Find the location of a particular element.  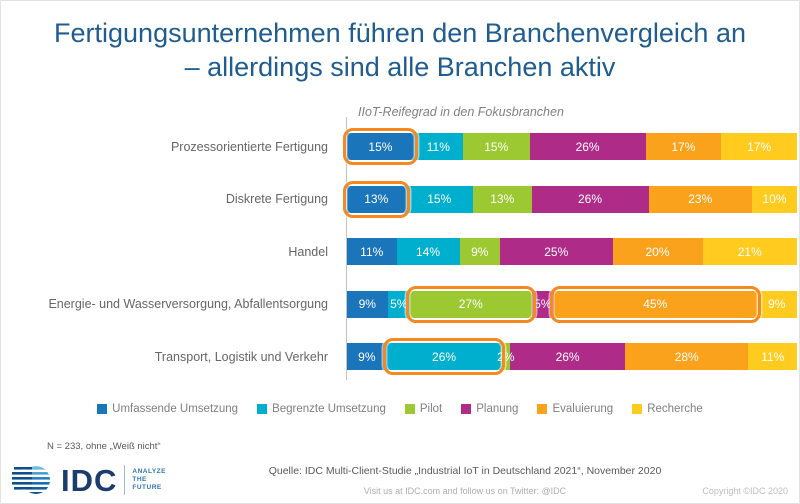

segment-value-label: 21% is located at coordinates (749, 251).